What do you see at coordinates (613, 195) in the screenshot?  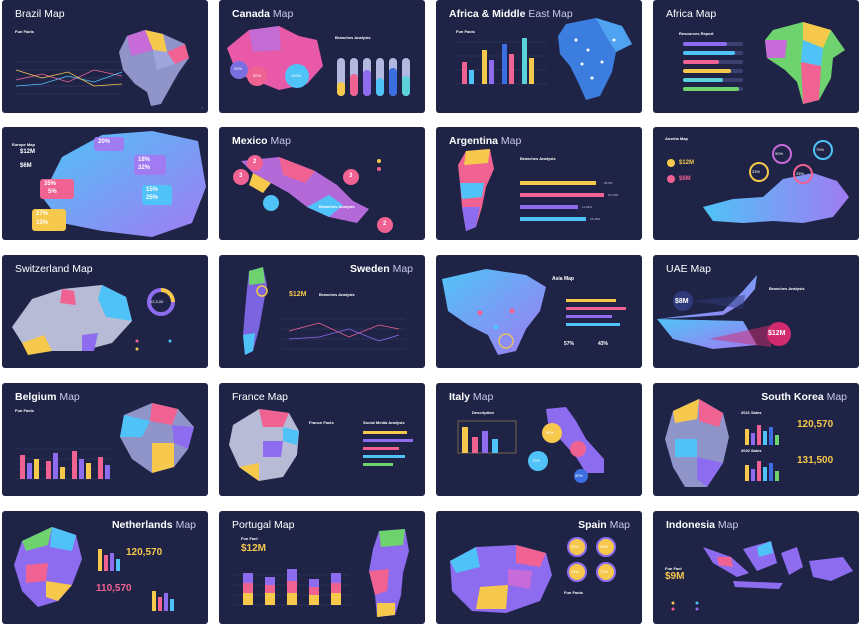 I see `pct-label: 51.13%` at bounding box center [613, 195].